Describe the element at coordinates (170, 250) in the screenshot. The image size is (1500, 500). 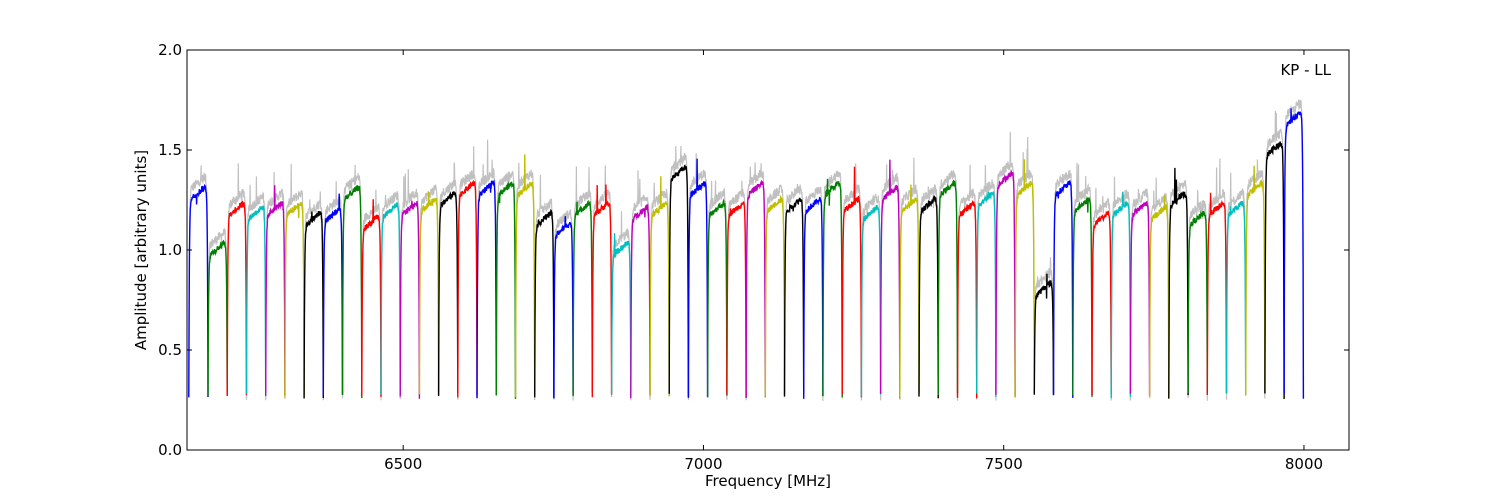
I see `y-tick-label: 1.0` at that location.